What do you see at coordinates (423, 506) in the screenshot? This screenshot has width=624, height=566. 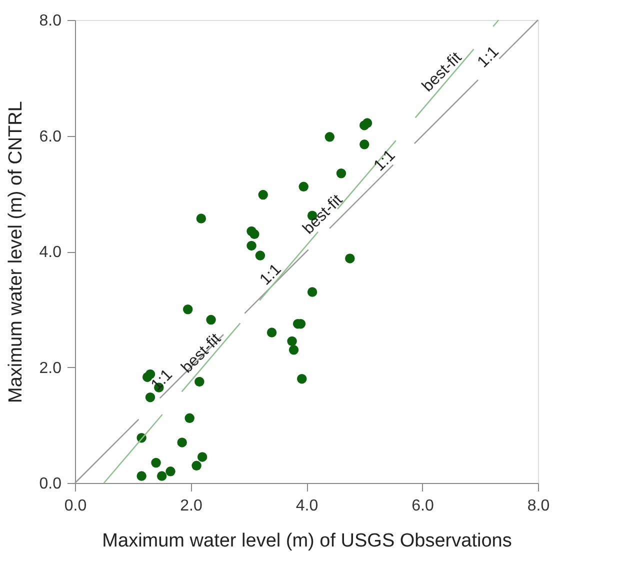 I see `x-tick-label: 6.0` at bounding box center [423, 506].